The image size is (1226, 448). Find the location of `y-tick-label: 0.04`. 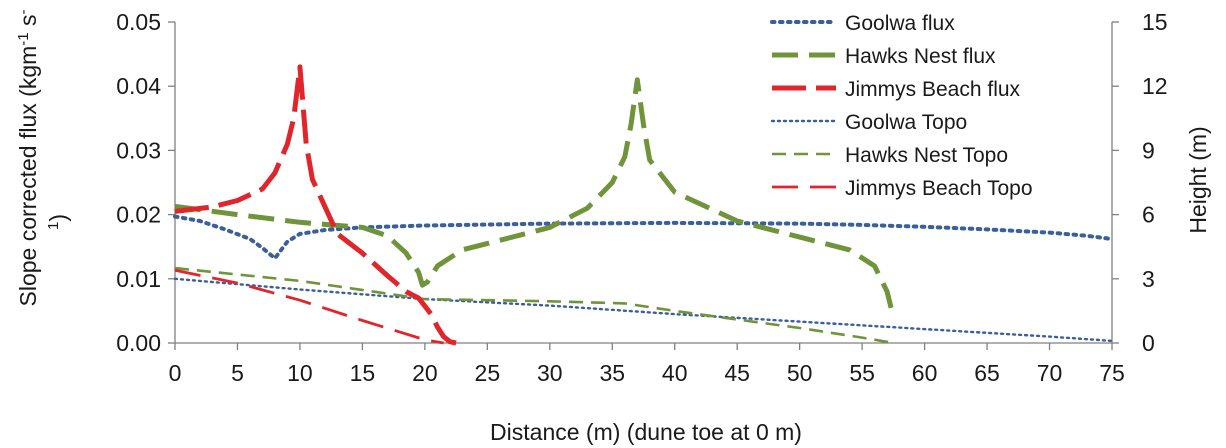

y-tick-label: 0.04 is located at coordinates (138, 86).